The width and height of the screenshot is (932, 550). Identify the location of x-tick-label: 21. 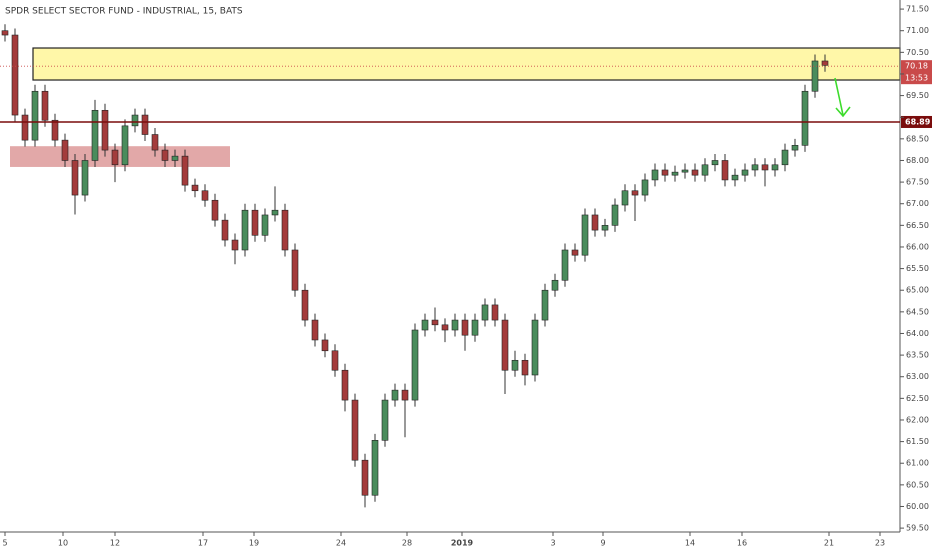
(829, 543).